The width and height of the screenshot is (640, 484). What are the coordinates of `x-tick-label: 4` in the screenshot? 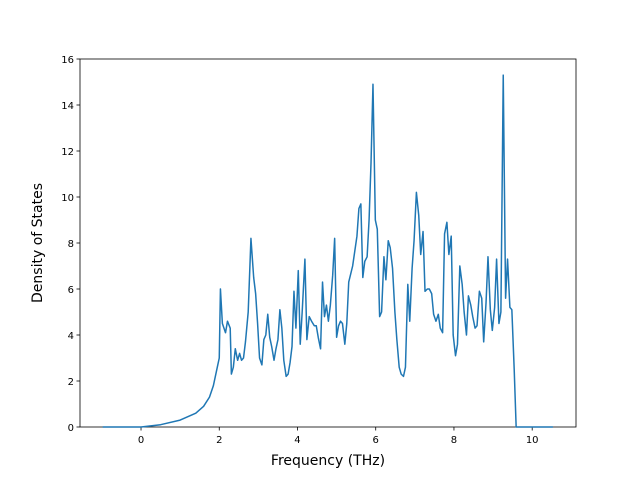 It's located at (297, 440).